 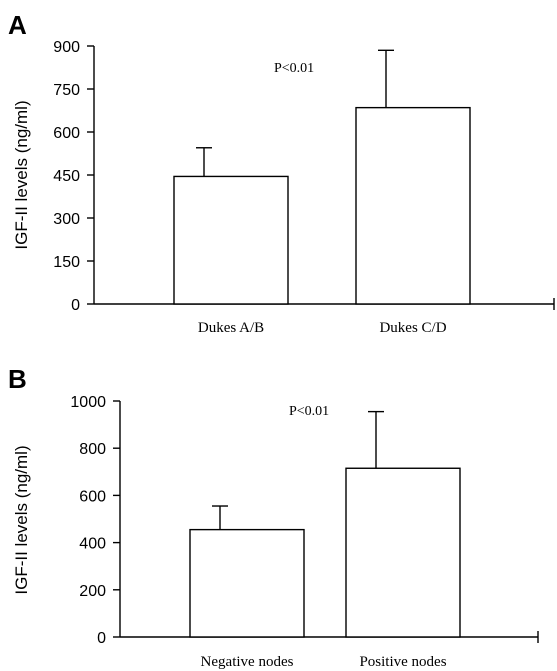 I want to click on y-tick-label: 400, so click(x=92, y=544).